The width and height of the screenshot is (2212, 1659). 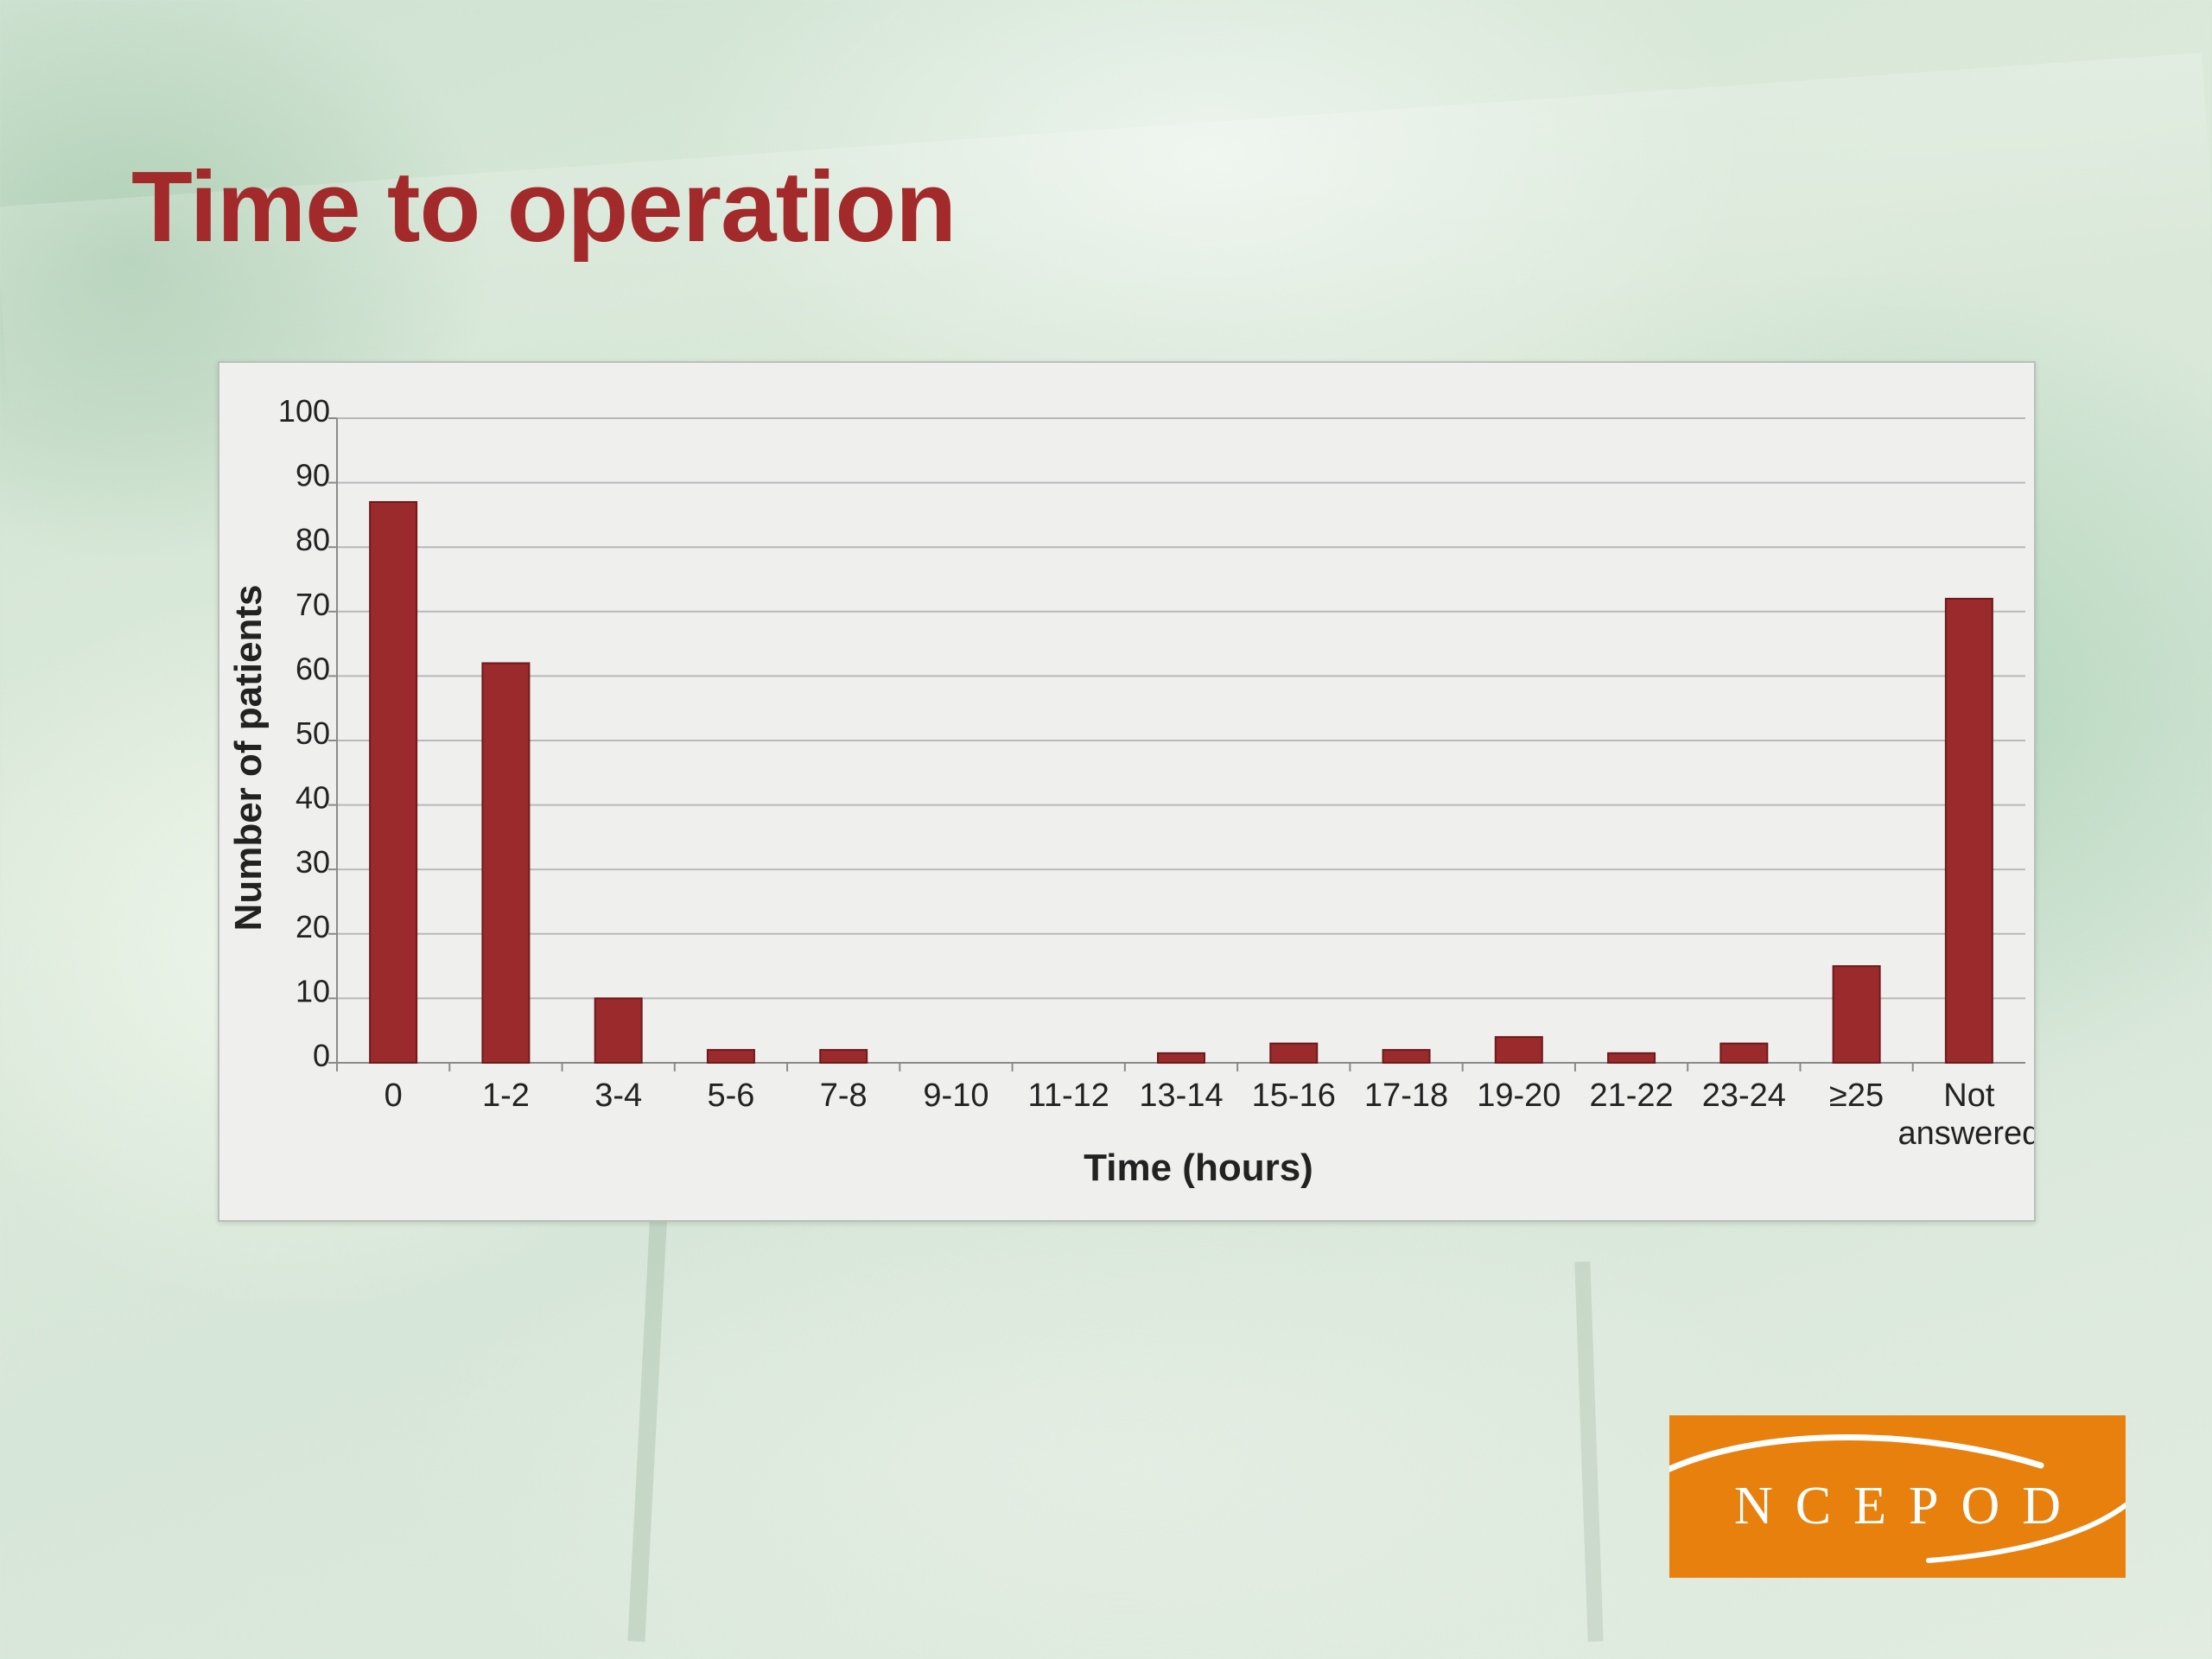 What do you see at coordinates (313, 862) in the screenshot?
I see `y-tick-label: 30` at bounding box center [313, 862].